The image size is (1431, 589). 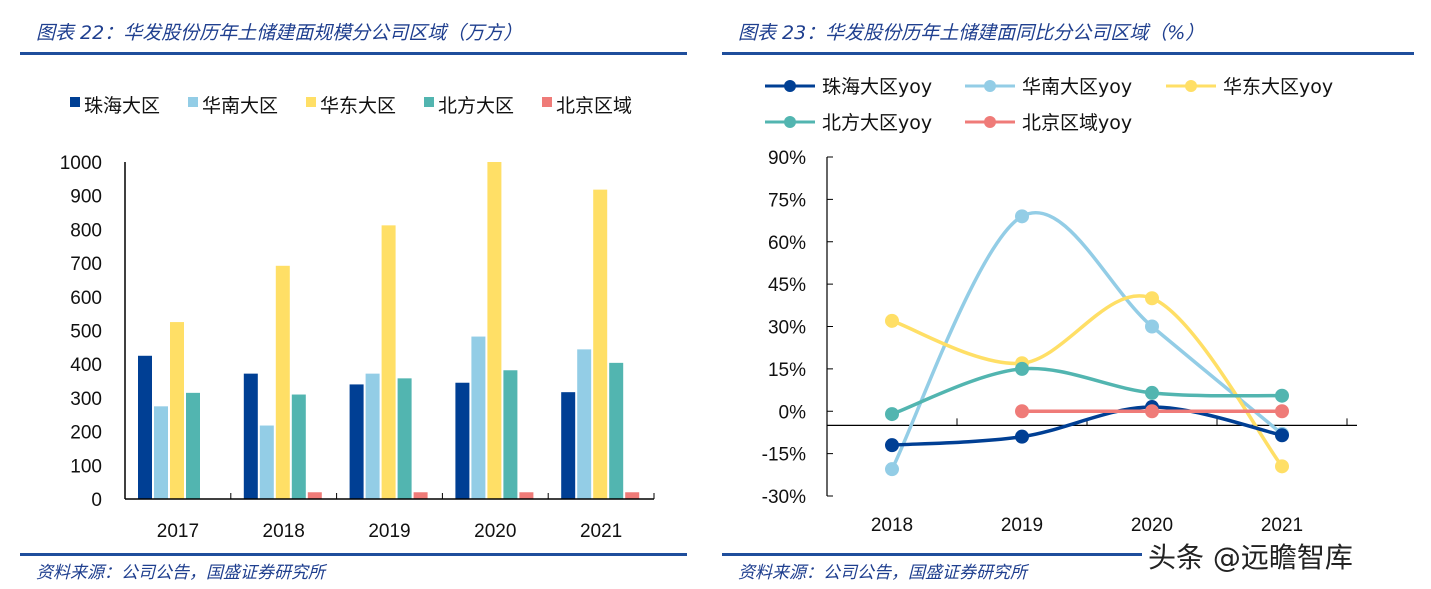 I want to click on watermark: 头条 @远瞻智库, so click(x=1250, y=557).